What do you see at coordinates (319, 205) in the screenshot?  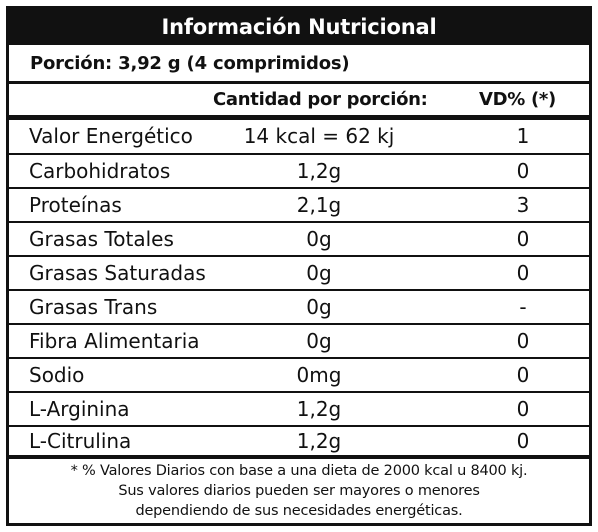 I see `nutrient-amount: 2,1g` at bounding box center [319, 205].